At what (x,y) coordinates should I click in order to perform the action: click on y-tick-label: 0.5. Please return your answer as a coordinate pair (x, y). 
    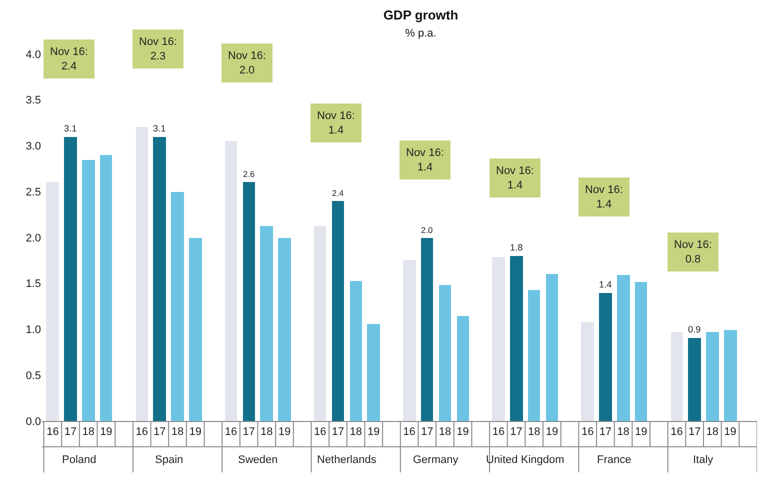
    Looking at the image, I should click on (33, 376).